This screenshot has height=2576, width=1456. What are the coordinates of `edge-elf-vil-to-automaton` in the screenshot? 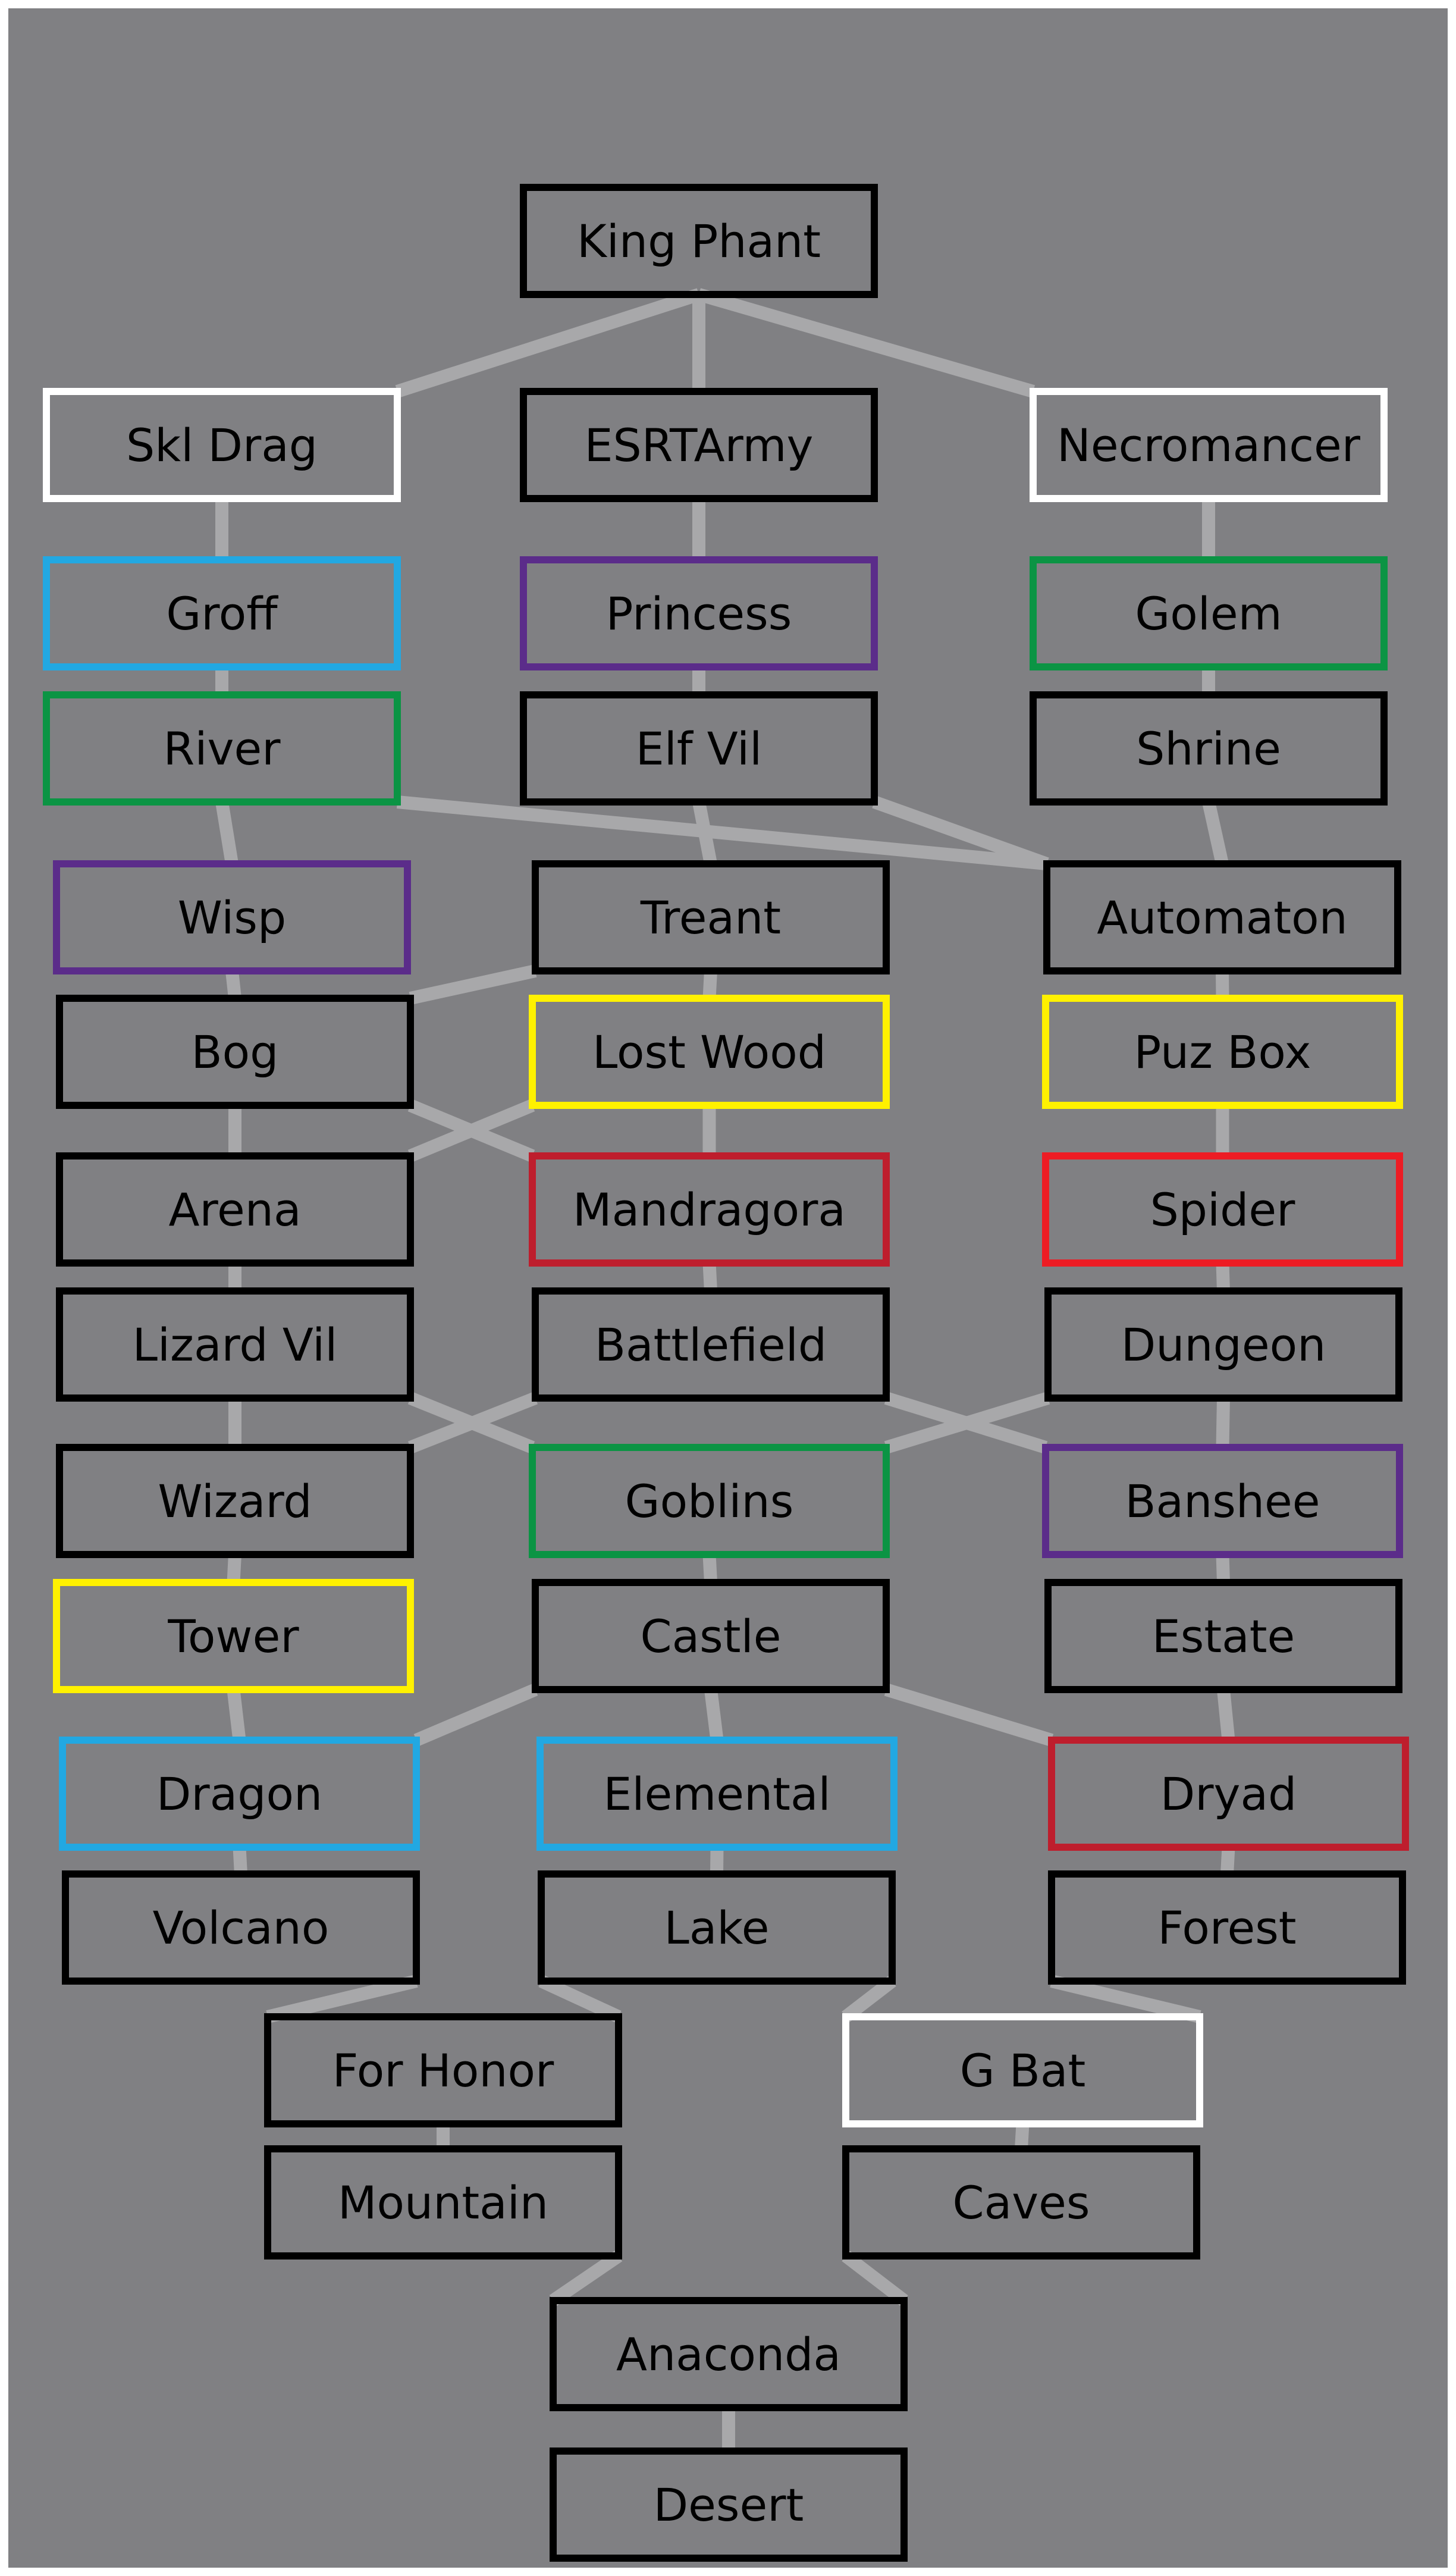 It's located at (960, 833).